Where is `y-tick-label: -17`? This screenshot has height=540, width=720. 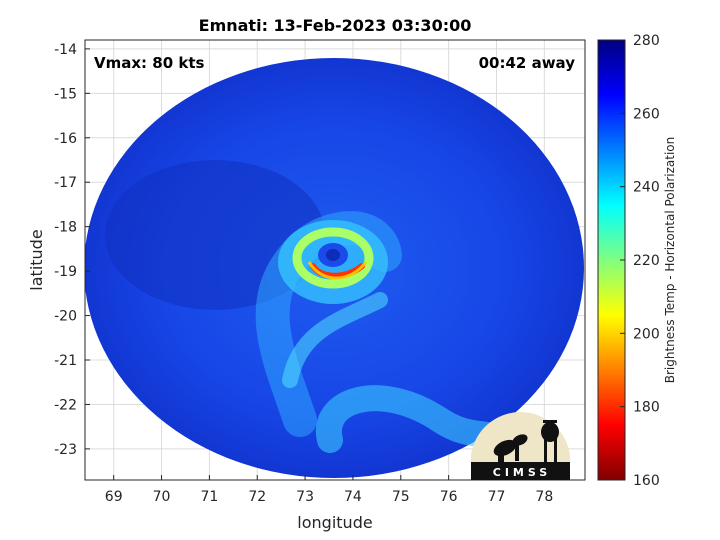
y-tick-label: -17 is located at coordinates (65, 183).